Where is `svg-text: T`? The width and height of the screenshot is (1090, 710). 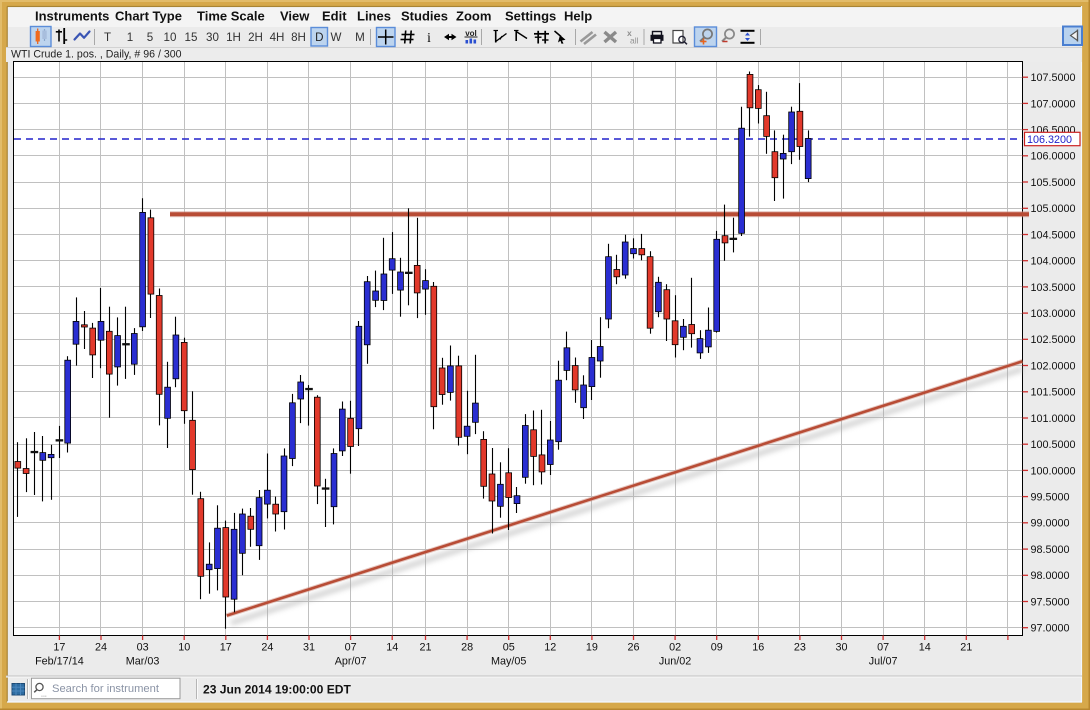 svg-text: T is located at coordinates (107, 37).